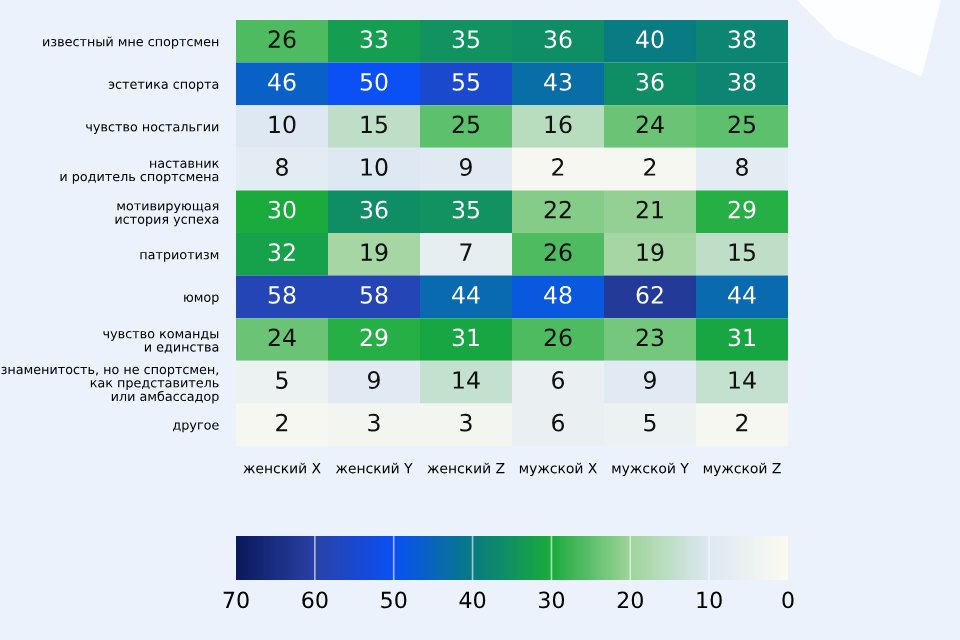 This screenshot has height=640, width=960. What do you see at coordinates (374, 81) in the screenshot?
I see `data-label: 50` at bounding box center [374, 81].